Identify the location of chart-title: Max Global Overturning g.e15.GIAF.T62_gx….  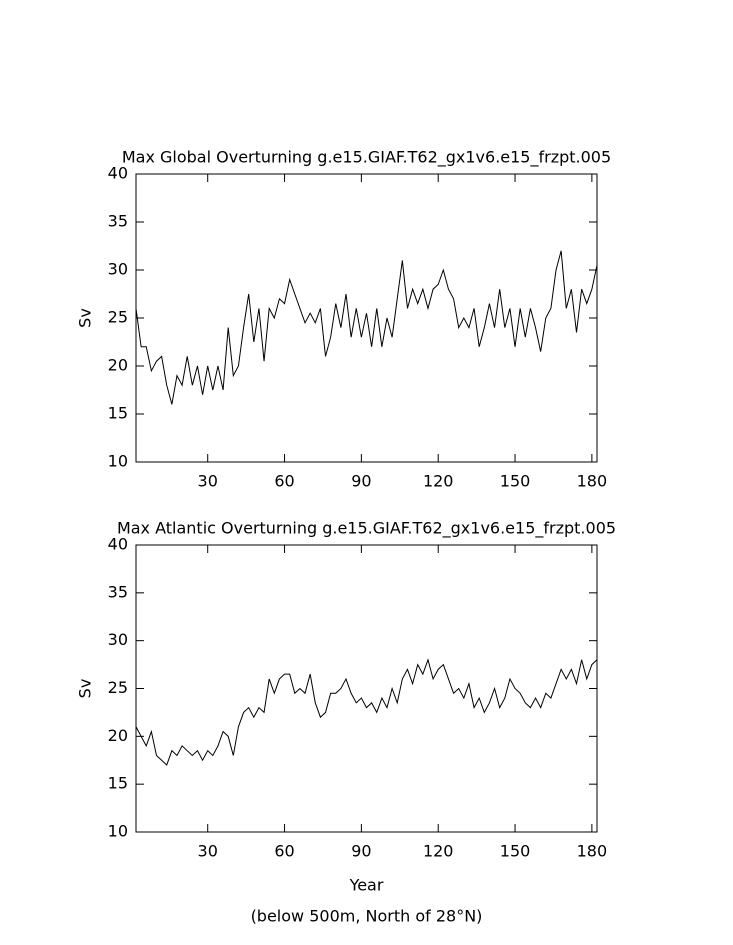
(366, 158).